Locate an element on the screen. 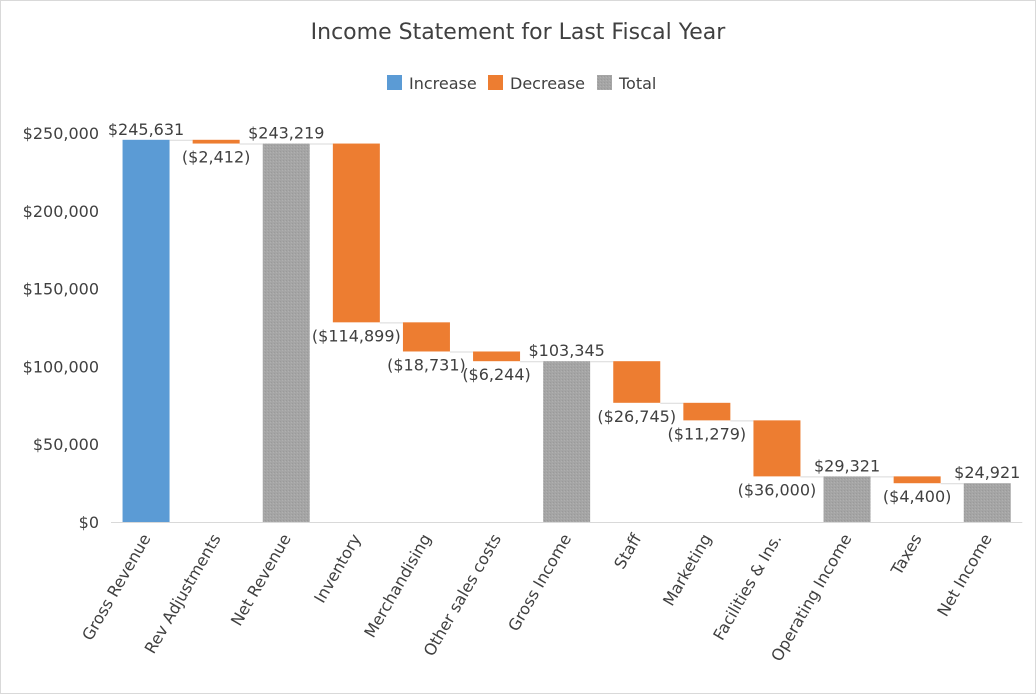  data-label: $24,921 is located at coordinates (987, 472).